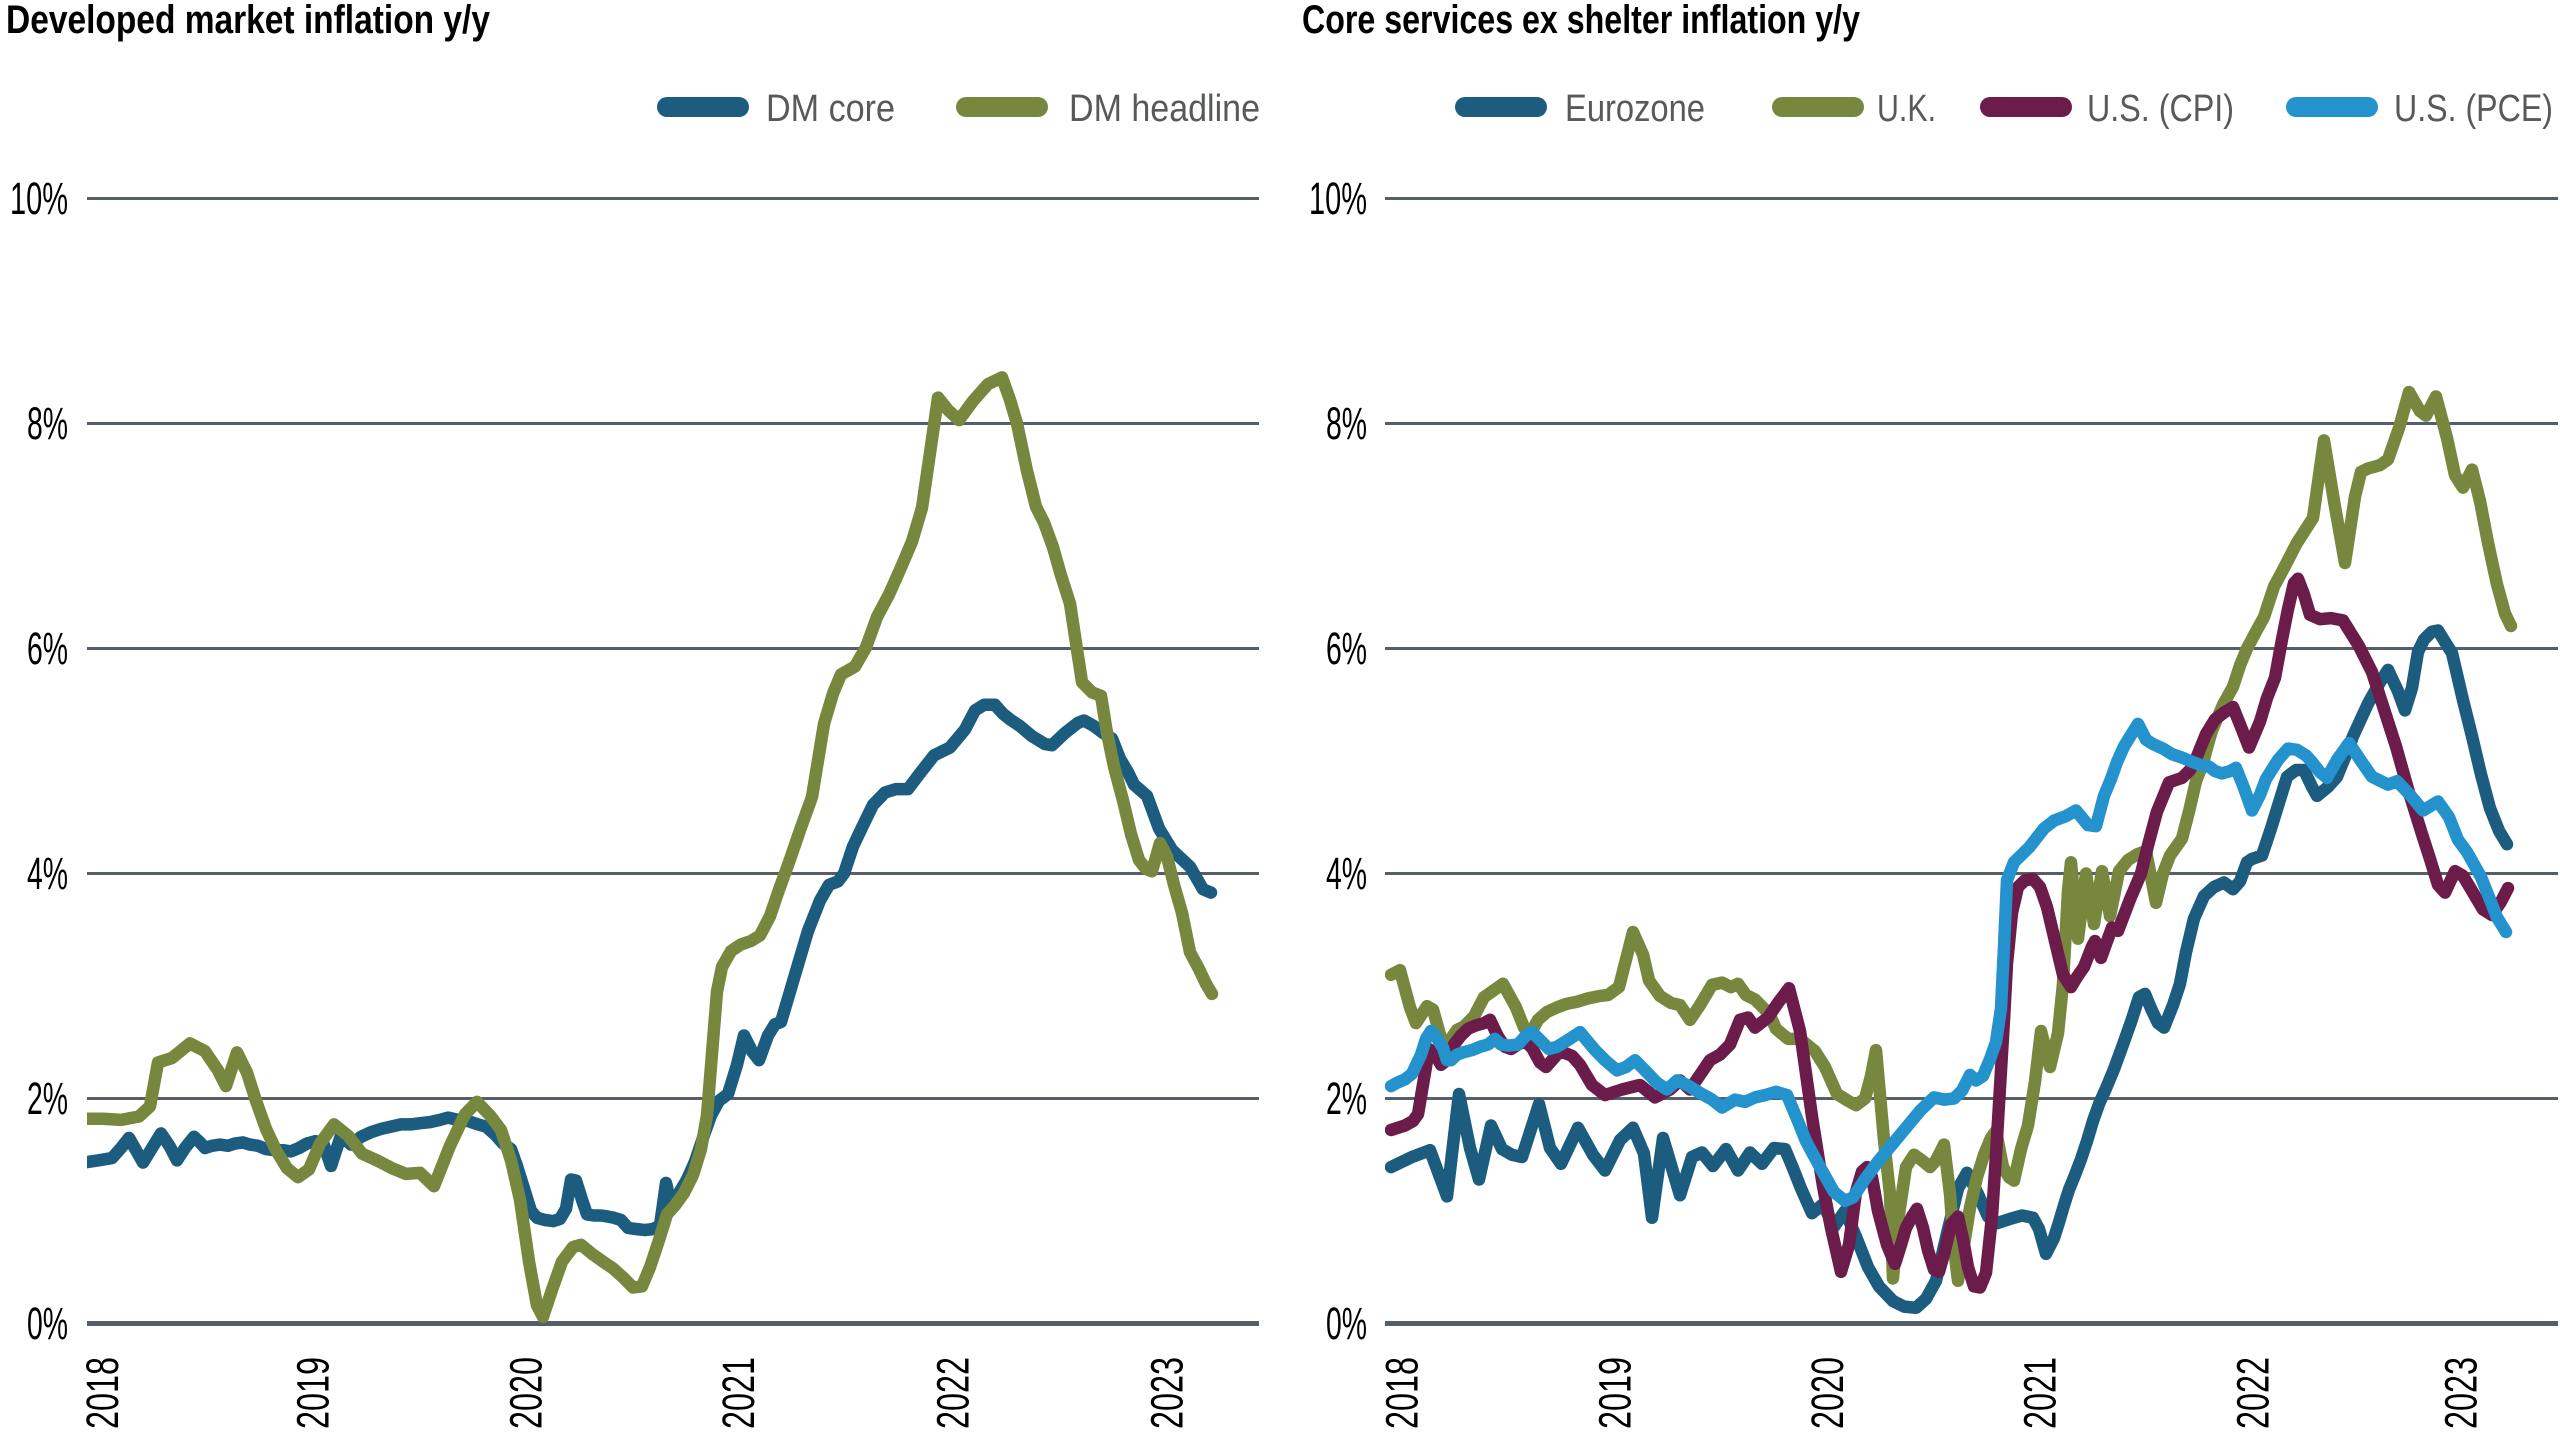  What do you see at coordinates (1581, 21) in the screenshot?
I see `svg-text:Core services ex shelter infla: Core services ex shelter inflation y/y` at bounding box center [1581, 21].